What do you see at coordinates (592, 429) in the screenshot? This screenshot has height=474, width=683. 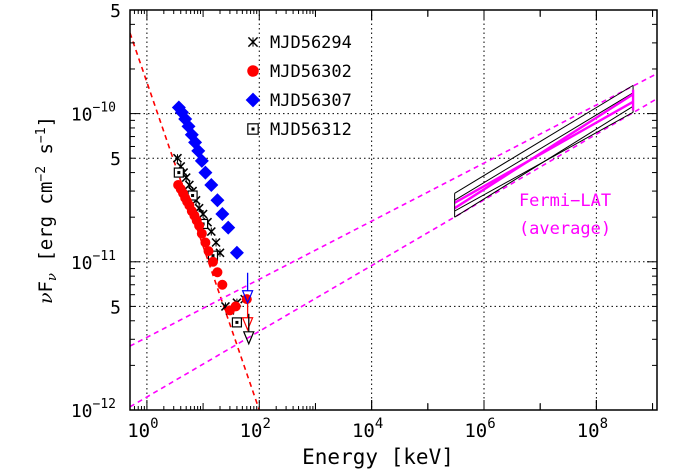 I see `x-tick-label-4: 10⁸` at bounding box center [592, 429].